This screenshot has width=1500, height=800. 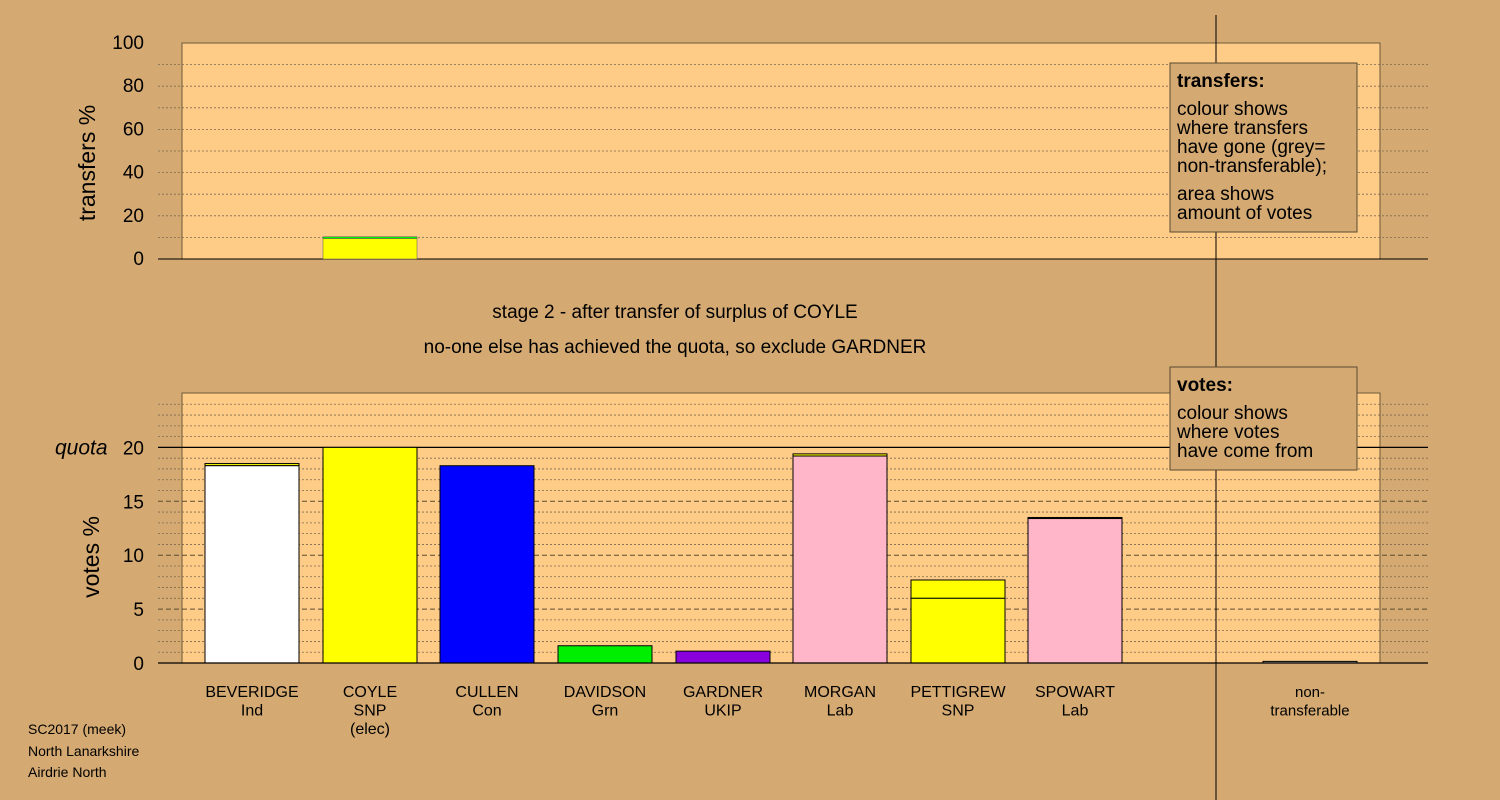 What do you see at coordinates (1310, 692) in the screenshot?
I see `category-label-non-transferable: non-` at bounding box center [1310, 692].